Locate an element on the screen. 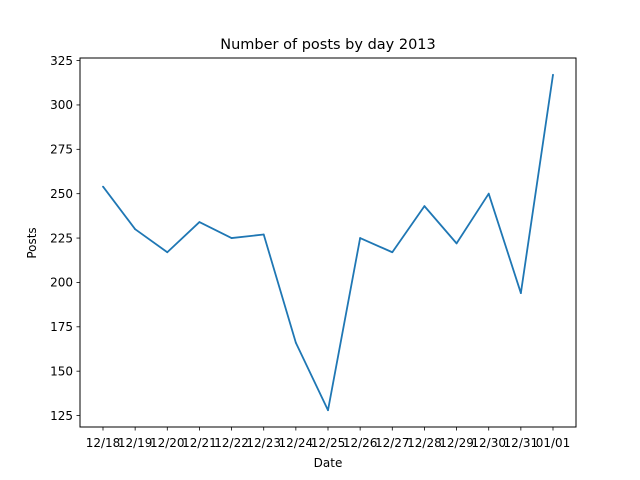 The height and width of the screenshot is (480, 640). y-tick-label: 200 is located at coordinates (61, 283).